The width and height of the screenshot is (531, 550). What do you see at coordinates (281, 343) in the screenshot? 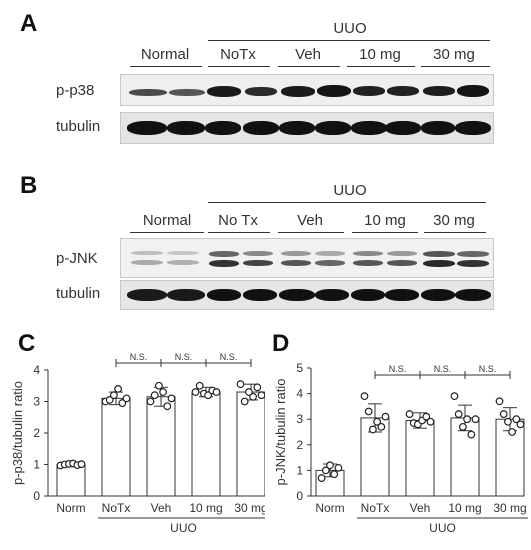
I see `panel-d-letter: D` at bounding box center [281, 343].